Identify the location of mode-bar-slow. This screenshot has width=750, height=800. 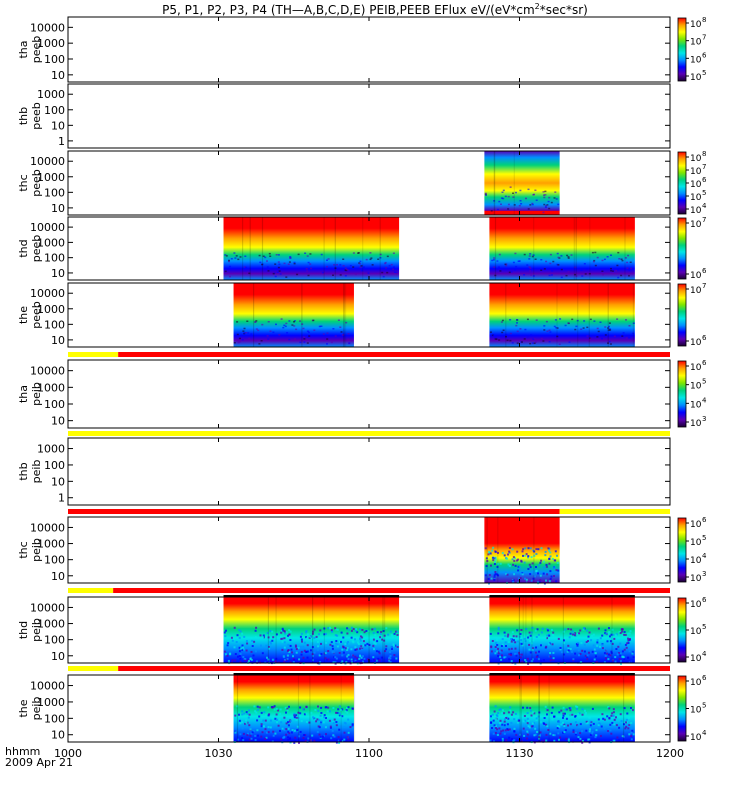
(91, 590).